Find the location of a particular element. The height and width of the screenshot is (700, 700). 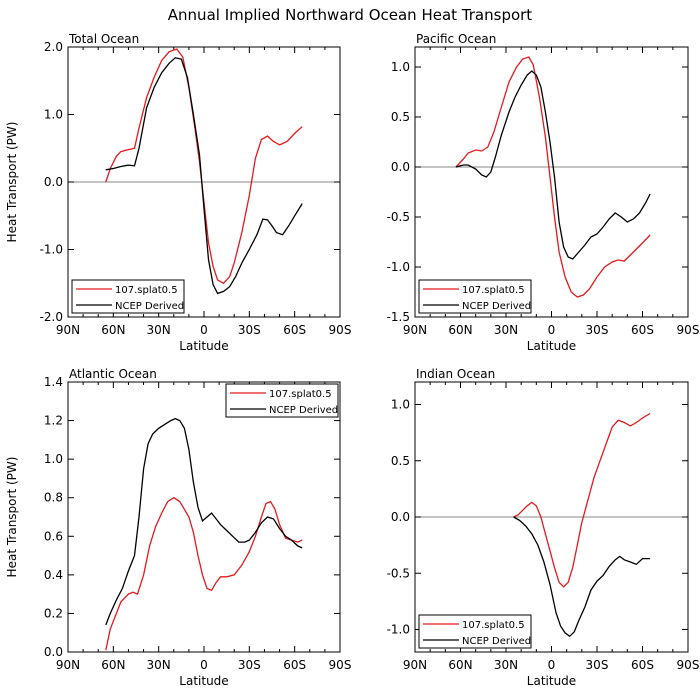

y-tick-label: 0.8 is located at coordinates (53, 498).